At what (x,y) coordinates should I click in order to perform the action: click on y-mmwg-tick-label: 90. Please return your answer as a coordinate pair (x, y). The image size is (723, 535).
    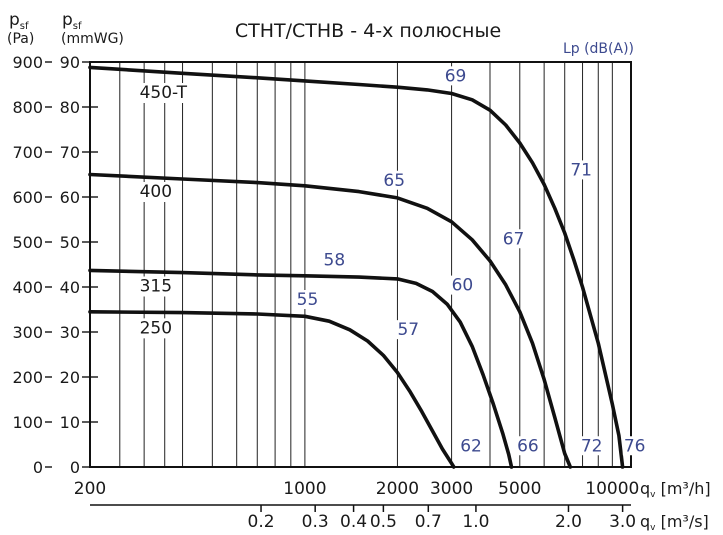
    Looking at the image, I should click on (70, 62).